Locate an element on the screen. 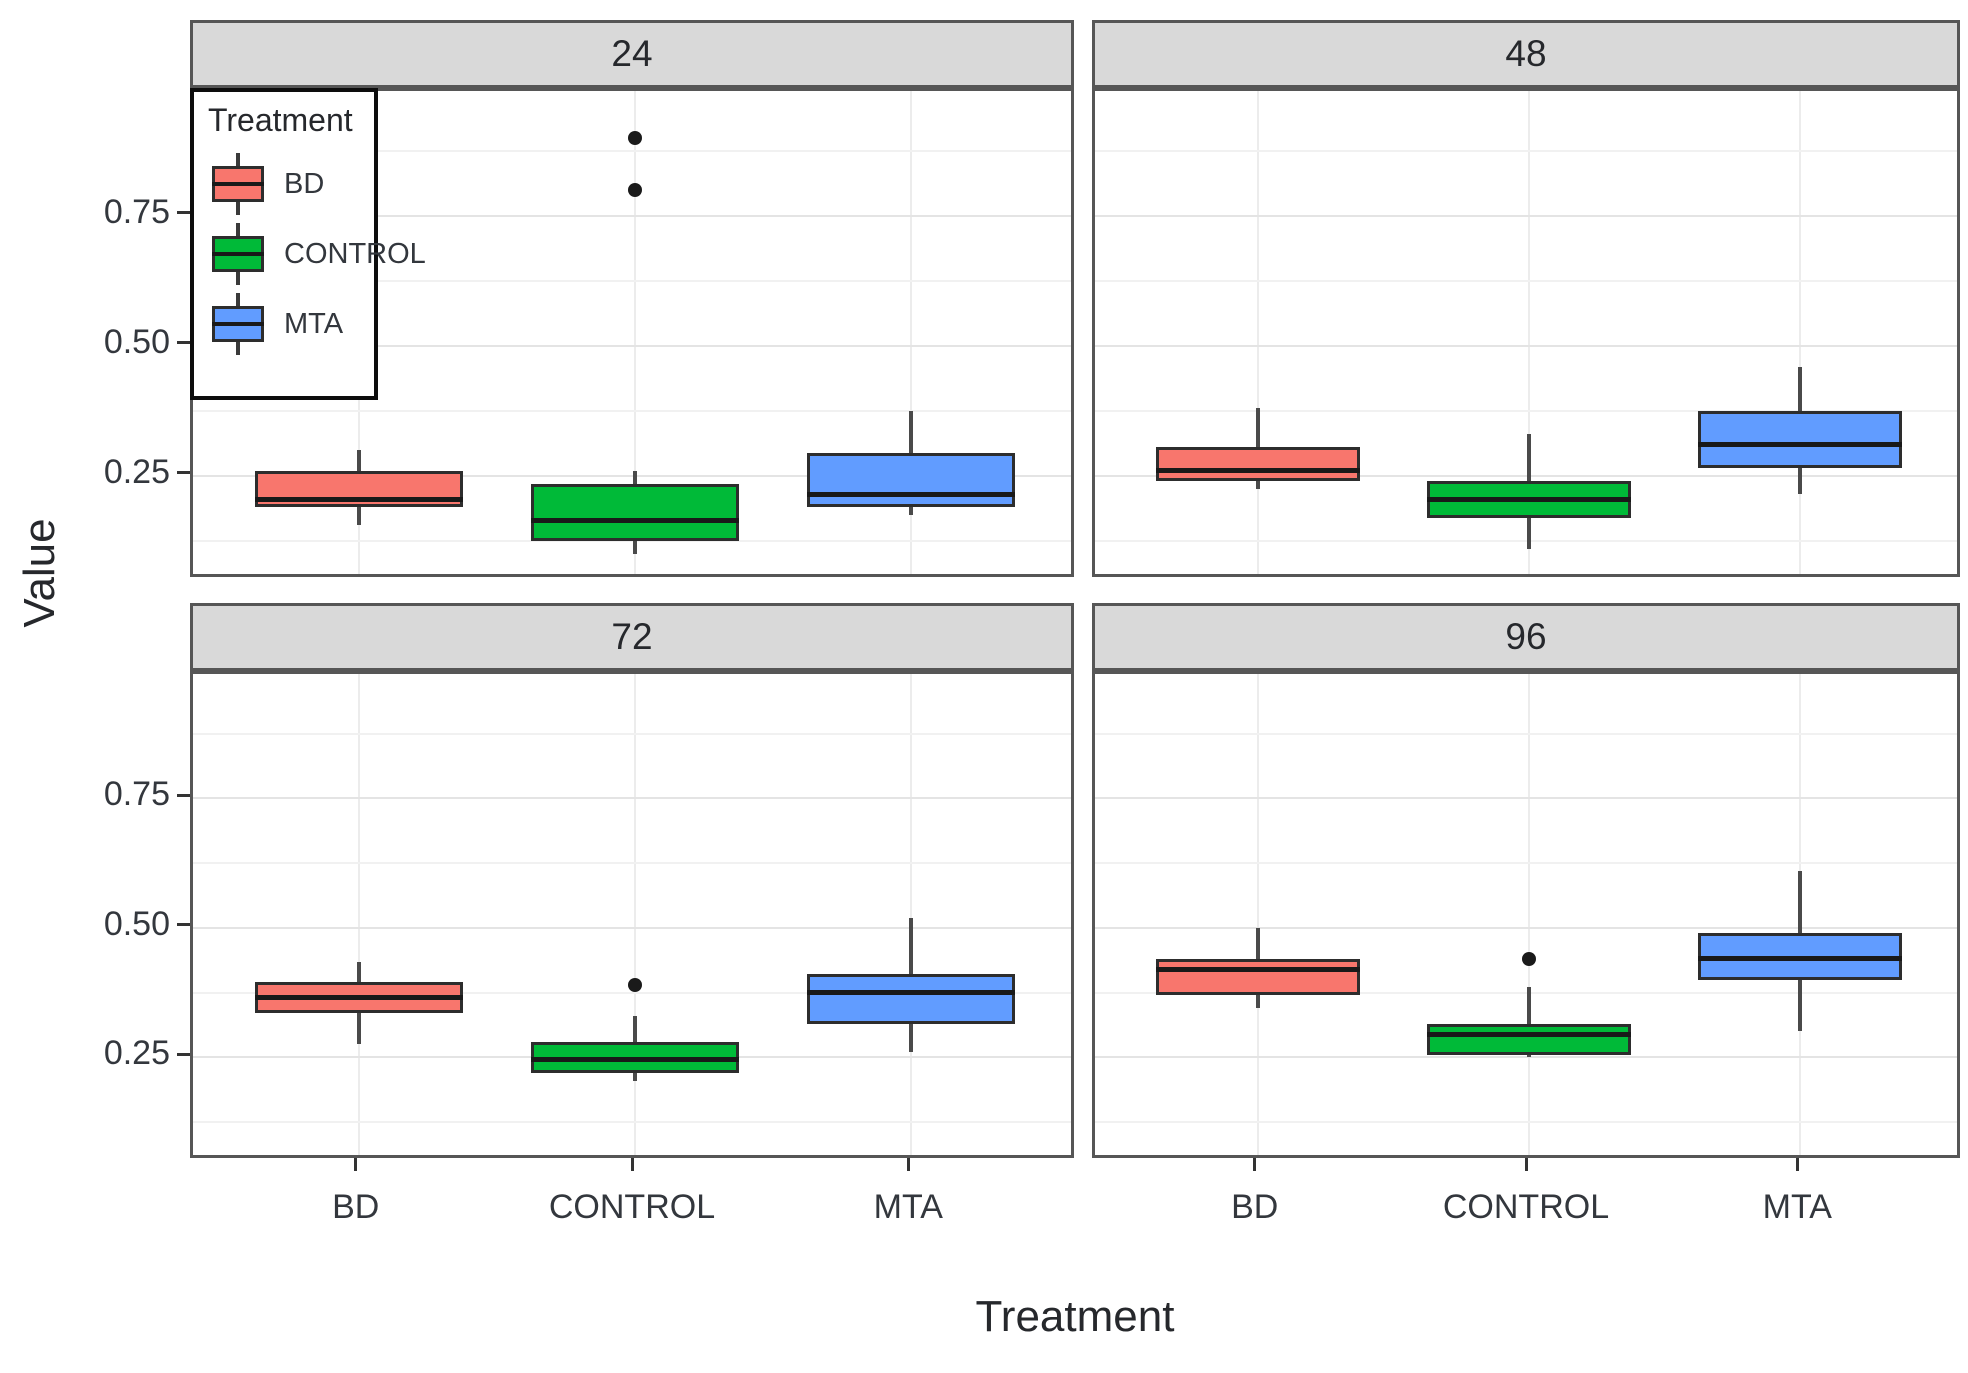 The width and height of the screenshot is (1968, 1373). facet-strip-label: 72 is located at coordinates (632, 636).